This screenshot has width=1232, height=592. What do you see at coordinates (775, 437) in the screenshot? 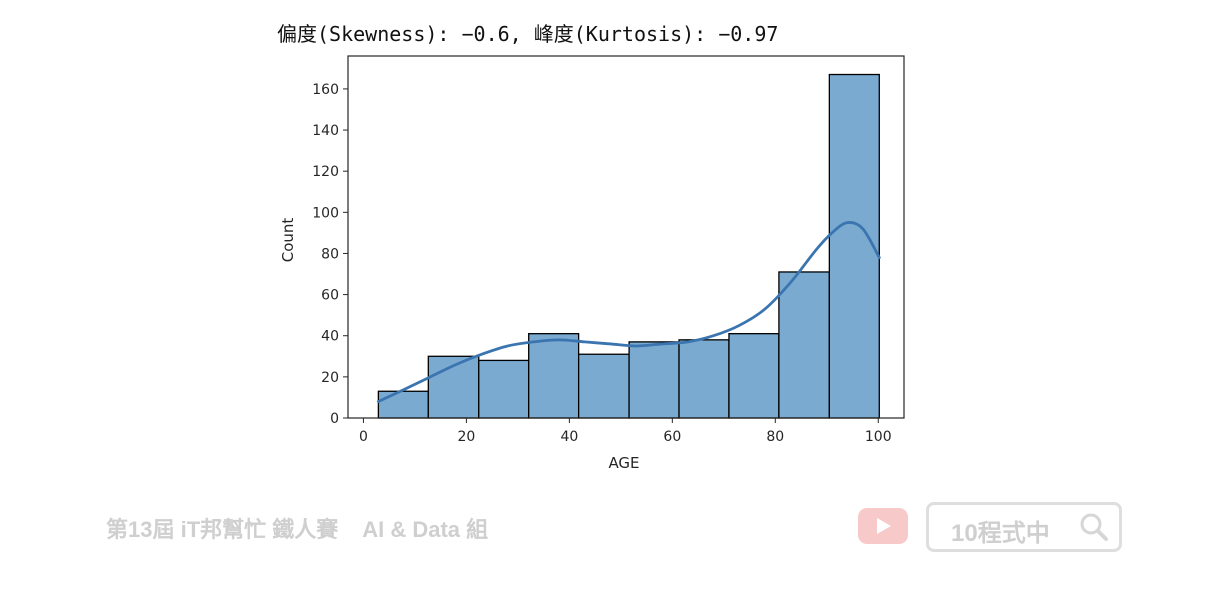
I see `x-tick-label: 80` at bounding box center [775, 437].